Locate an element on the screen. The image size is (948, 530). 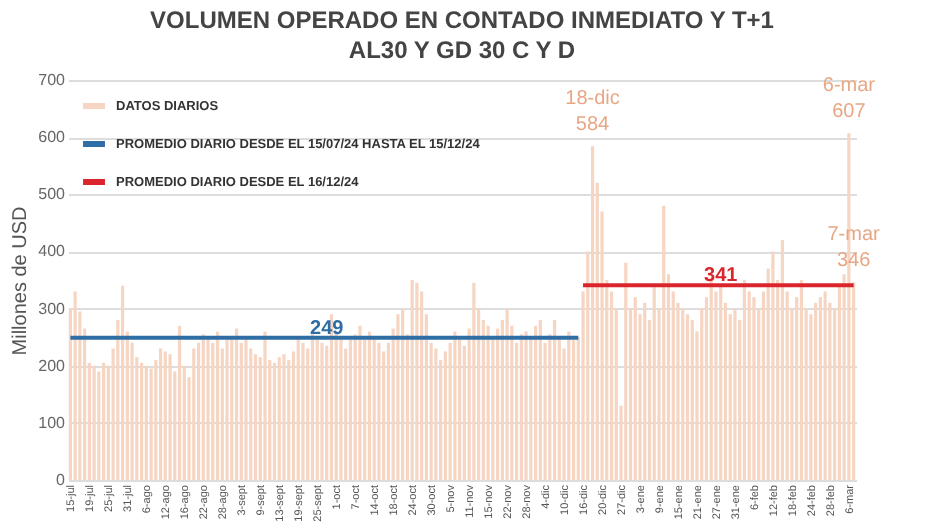
y-tick-label: 400 is located at coordinates (52, 251).